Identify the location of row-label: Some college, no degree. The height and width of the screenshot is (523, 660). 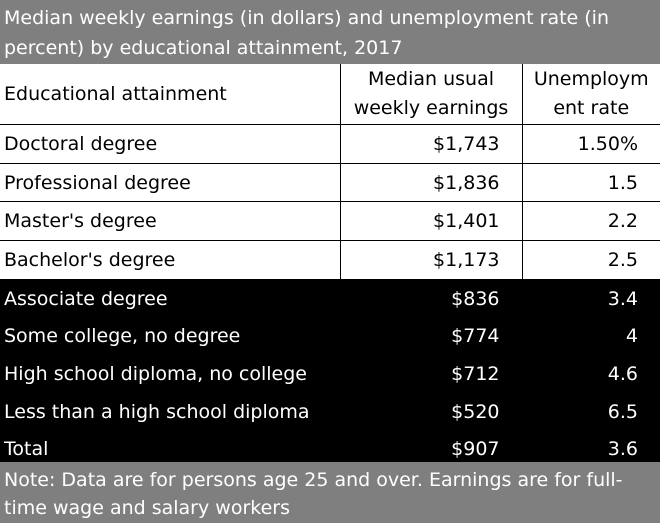
(170, 336).